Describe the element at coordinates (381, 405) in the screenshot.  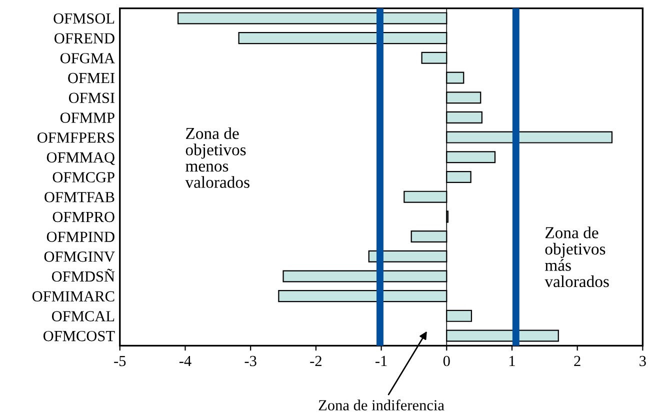
I see `text: Zona de indiferencia` at that location.